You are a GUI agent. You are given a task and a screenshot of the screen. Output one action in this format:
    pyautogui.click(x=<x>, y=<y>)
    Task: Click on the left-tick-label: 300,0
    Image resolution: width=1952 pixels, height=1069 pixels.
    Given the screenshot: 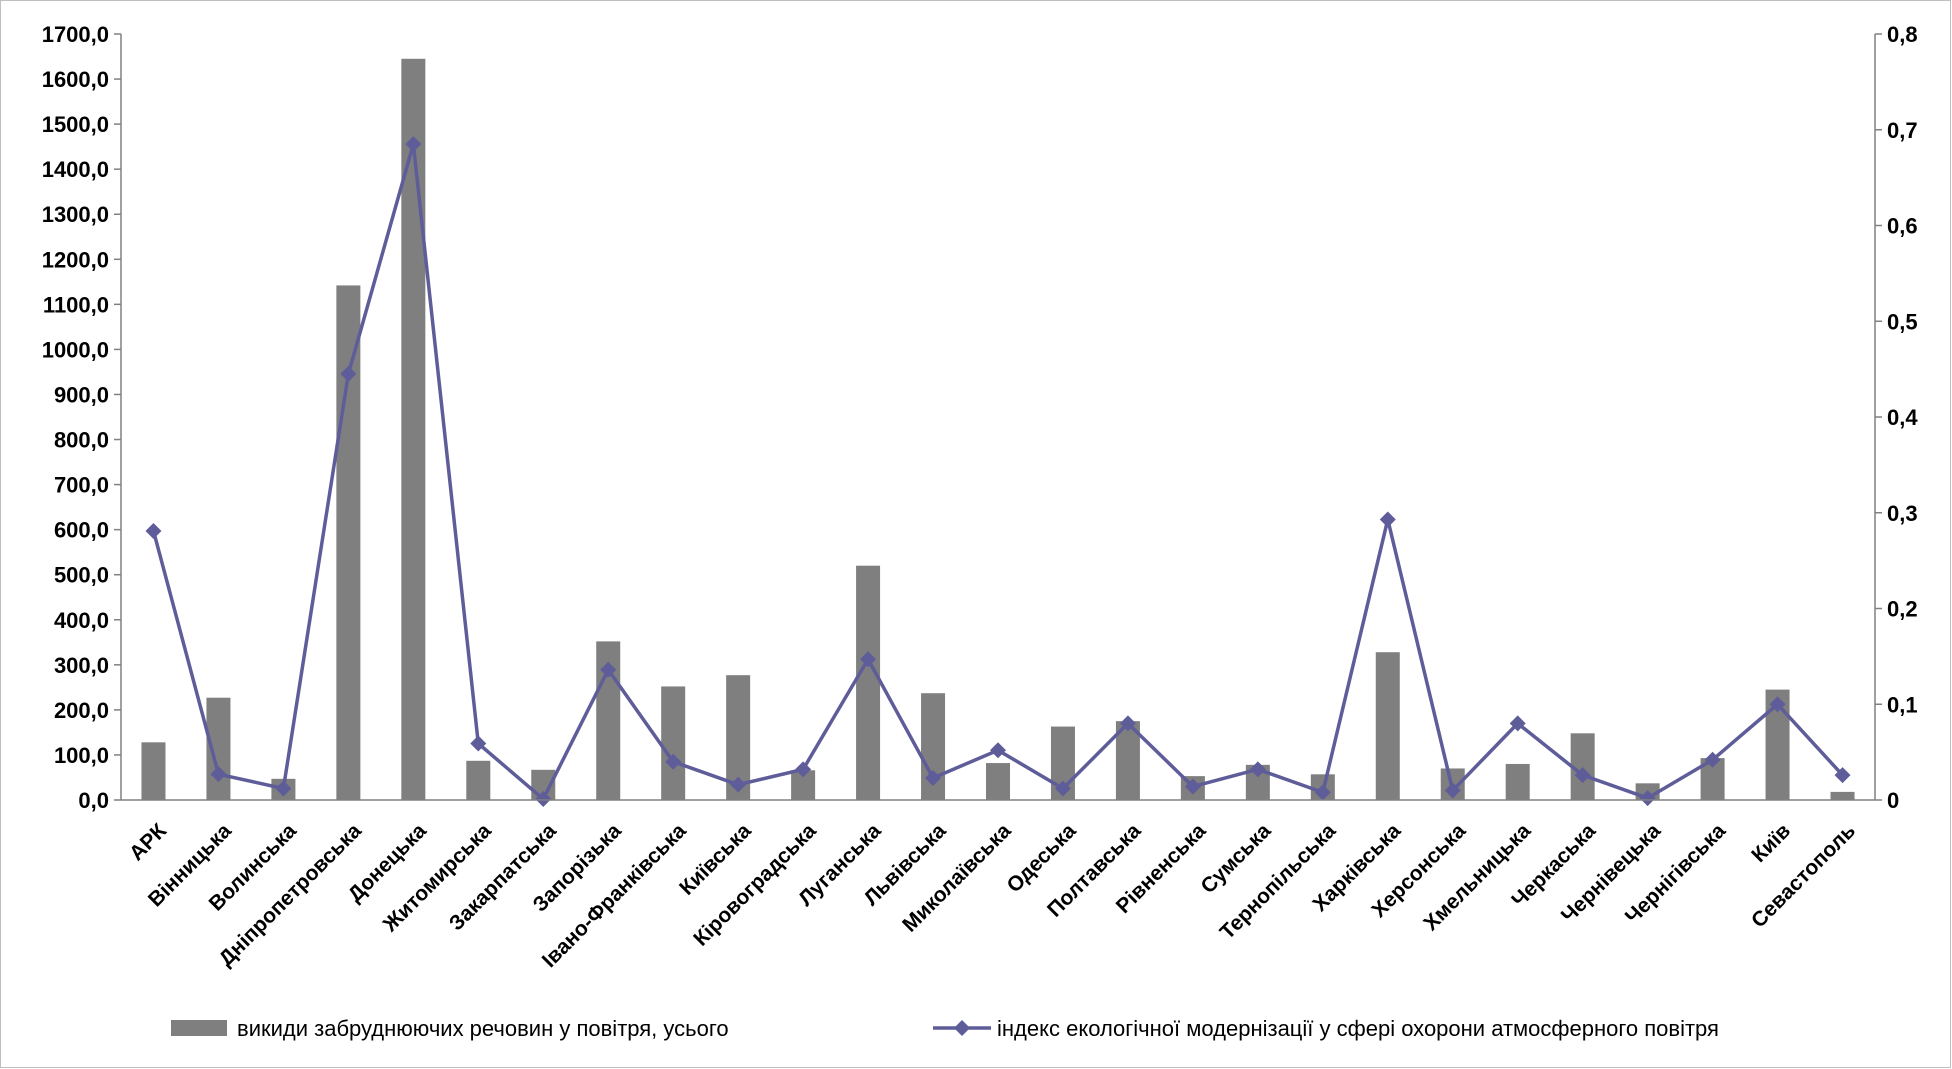 What is the action you would take?
    pyautogui.click(x=81, y=665)
    